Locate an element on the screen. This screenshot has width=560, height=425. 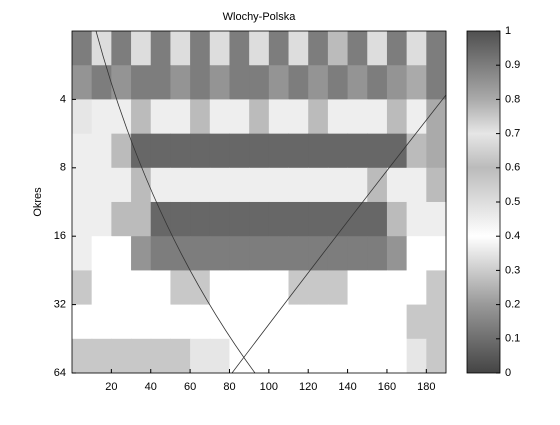
x-tick-label: 100 is located at coordinates (269, 387).